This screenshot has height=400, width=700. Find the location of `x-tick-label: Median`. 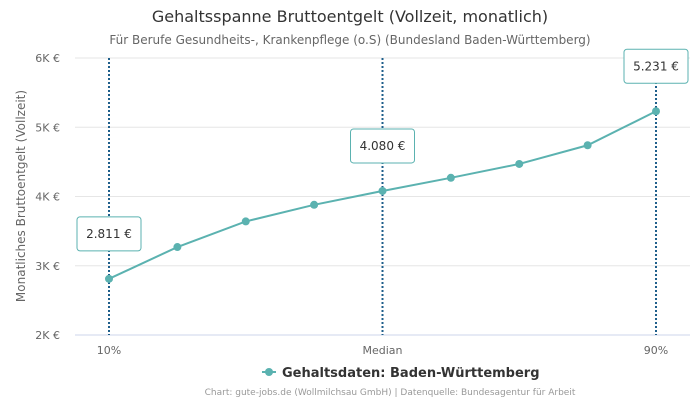

x-tick-label: Median is located at coordinates (382, 350).